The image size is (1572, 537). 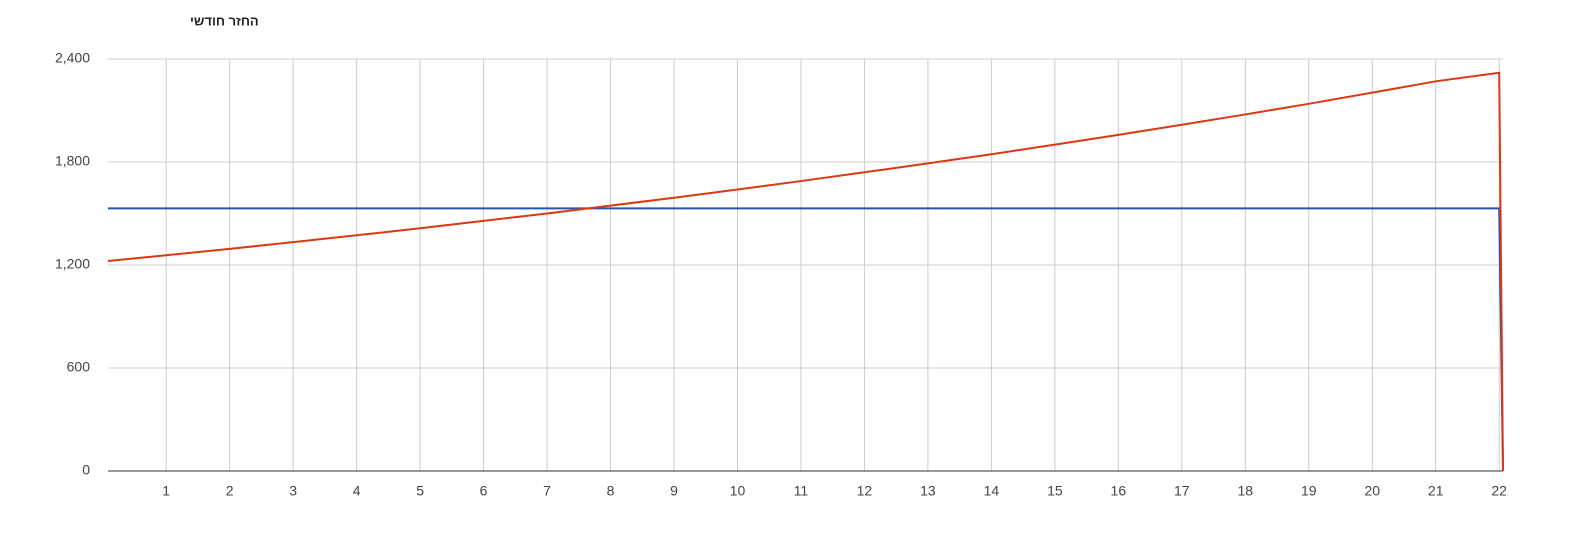 What do you see at coordinates (224, 20) in the screenshot?
I see `chart-title: החזר חודשי` at bounding box center [224, 20].